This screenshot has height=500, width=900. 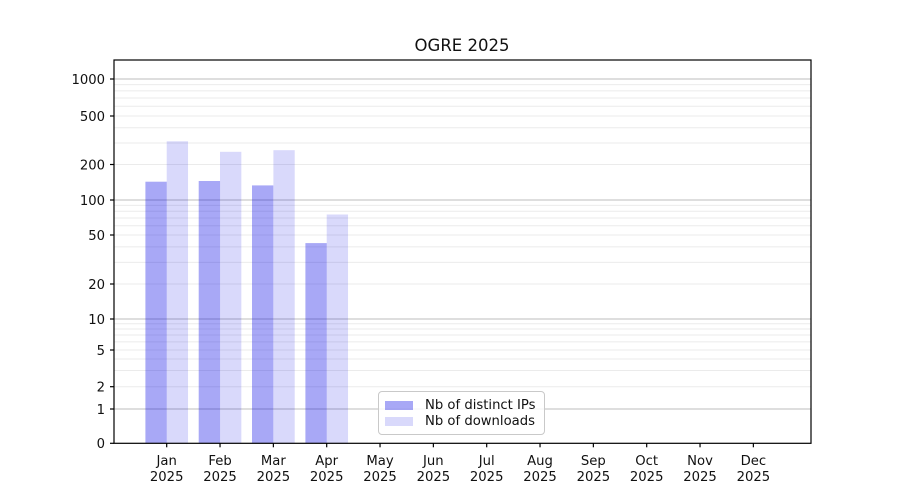 What do you see at coordinates (209, 312) in the screenshot?
I see `bar-distinct-ips-feb` at bounding box center [209, 312].